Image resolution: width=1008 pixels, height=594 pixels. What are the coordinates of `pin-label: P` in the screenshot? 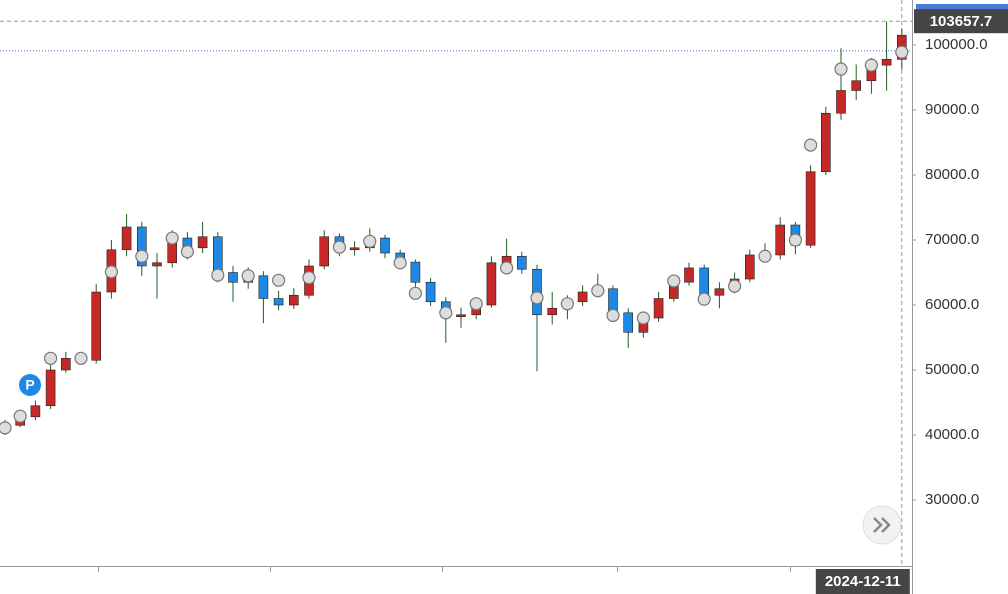 It's located at (29, 385).